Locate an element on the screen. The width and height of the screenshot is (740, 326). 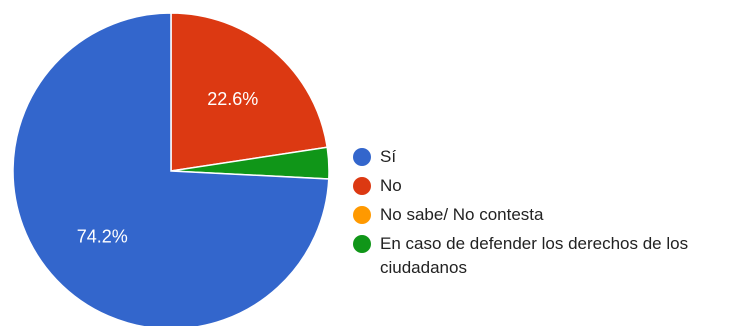
pie-slice-no is located at coordinates (249, 92).